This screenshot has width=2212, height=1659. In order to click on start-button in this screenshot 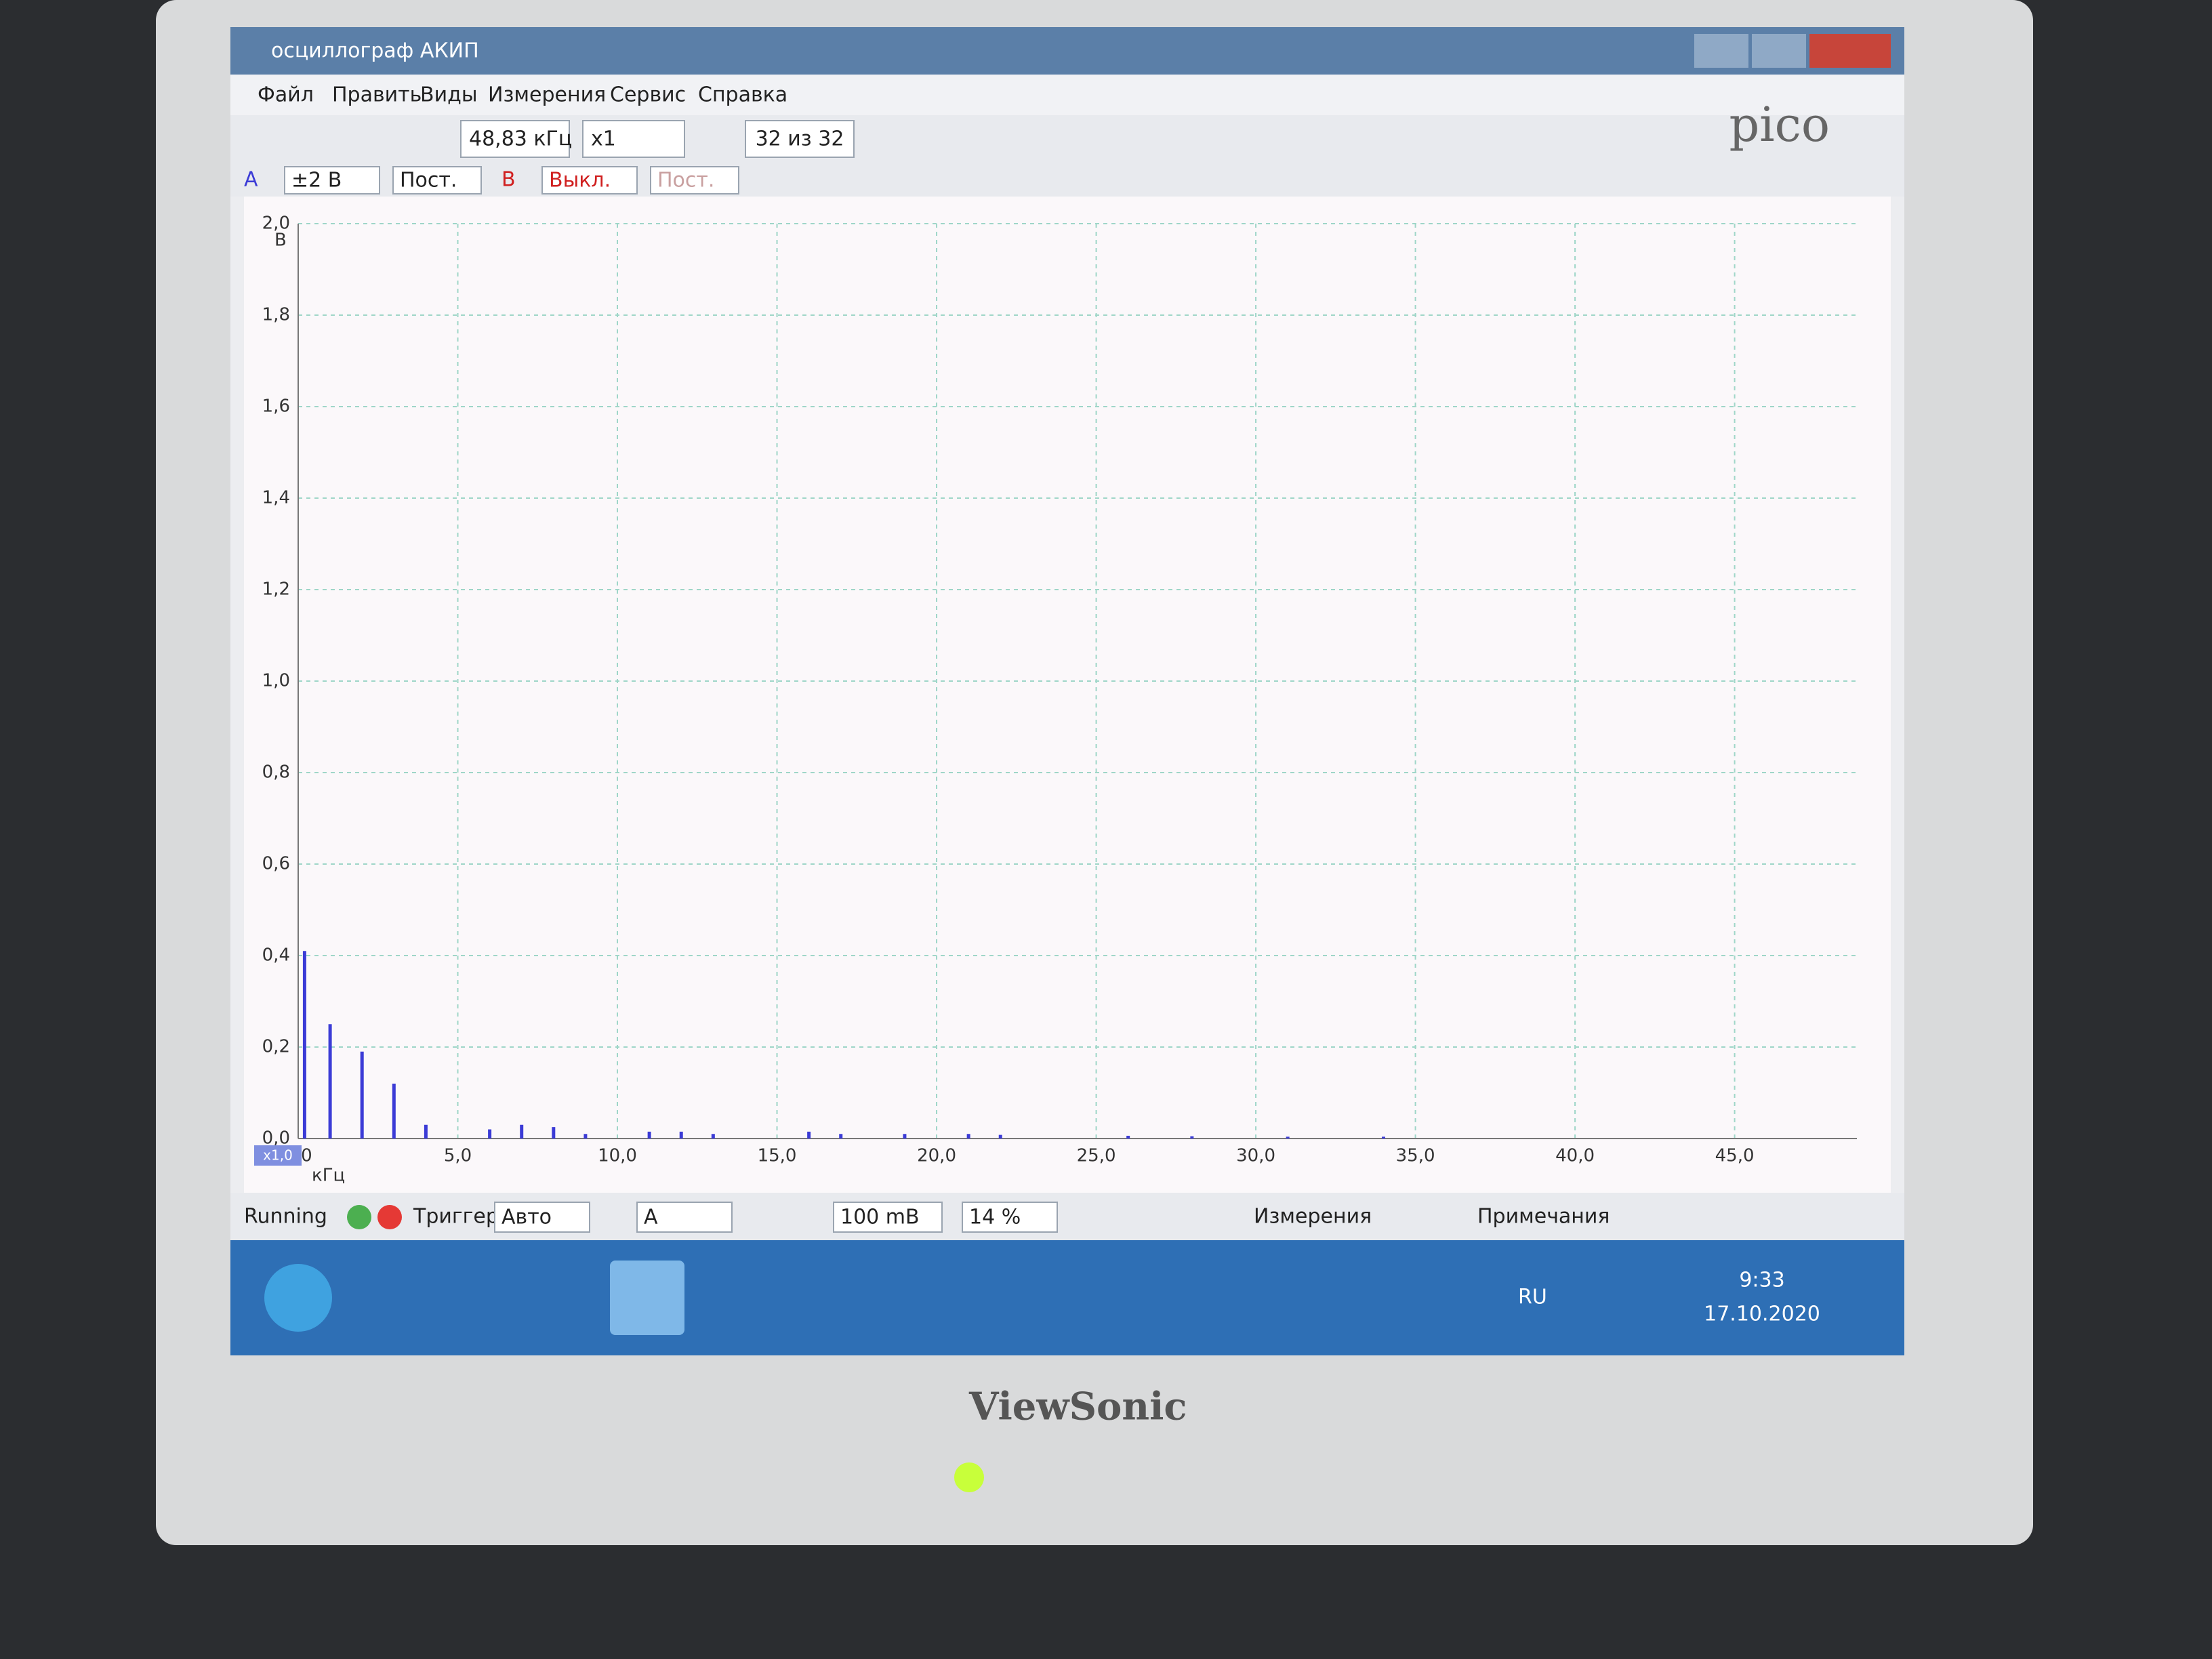, I will do `click(359, 1217)`.